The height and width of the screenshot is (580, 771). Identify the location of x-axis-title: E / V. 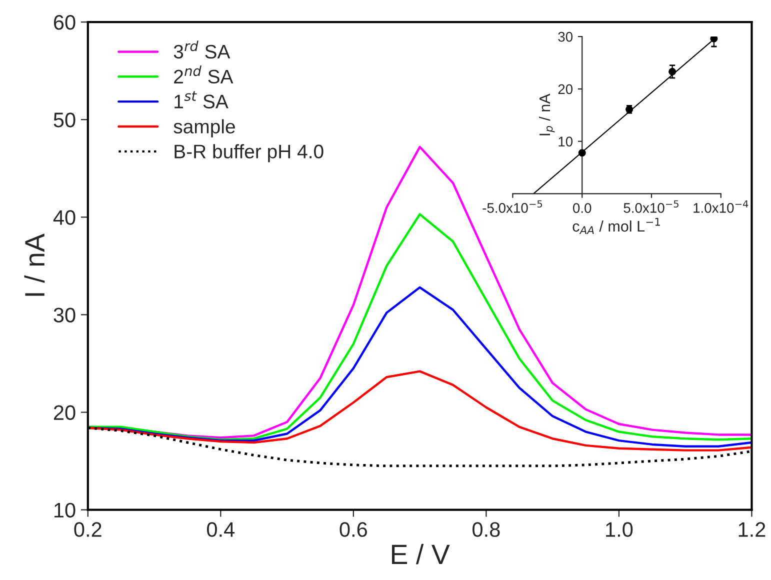
(421, 554).